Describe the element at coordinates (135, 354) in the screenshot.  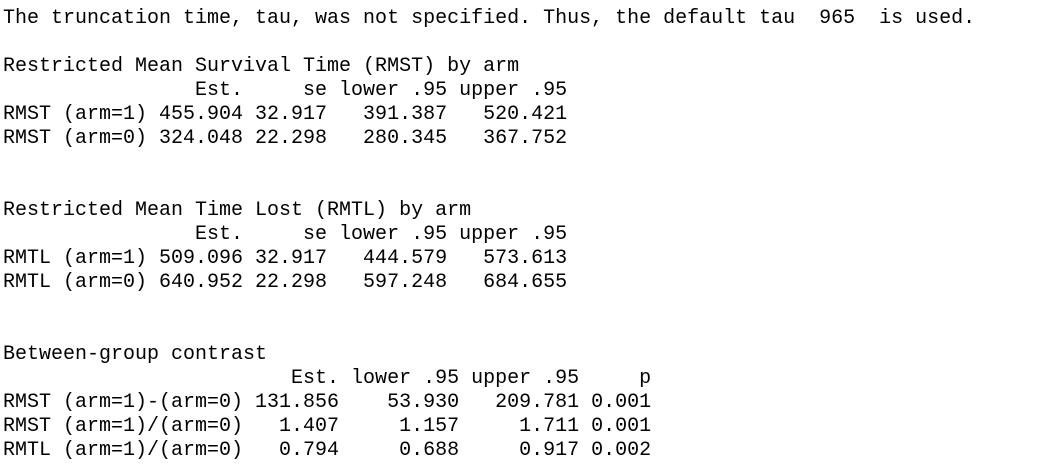
I see `section-title: Between-group contrast` at that location.